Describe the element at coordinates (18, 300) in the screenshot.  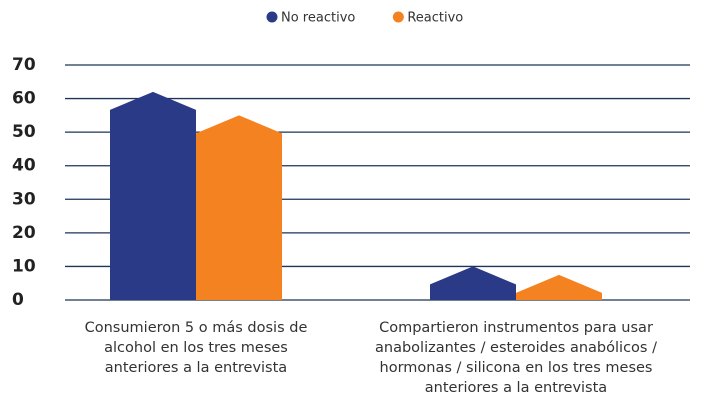
I see `y-tick-label: 0` at that location.